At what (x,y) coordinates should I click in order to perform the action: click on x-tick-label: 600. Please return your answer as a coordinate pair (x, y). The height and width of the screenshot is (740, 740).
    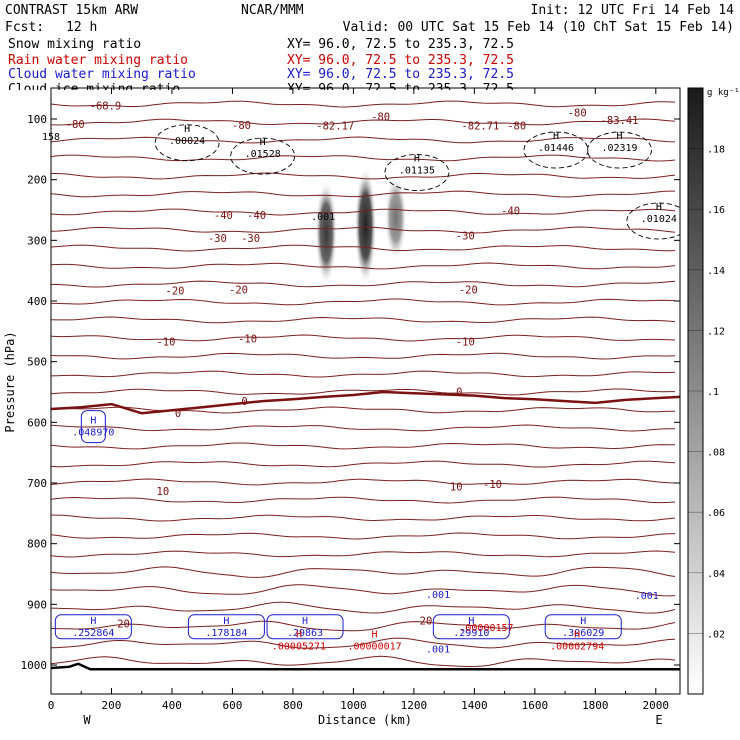
    Looking at the image, I should click on (233, 705).